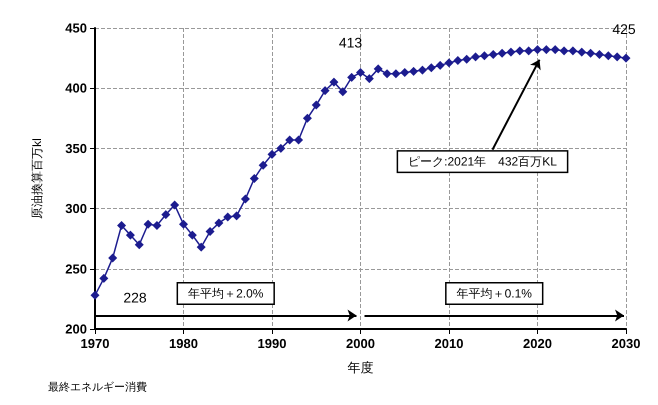 This screenshot has width=658, height=405. I want to click on y-tick-label: 450, so click(76, 28).